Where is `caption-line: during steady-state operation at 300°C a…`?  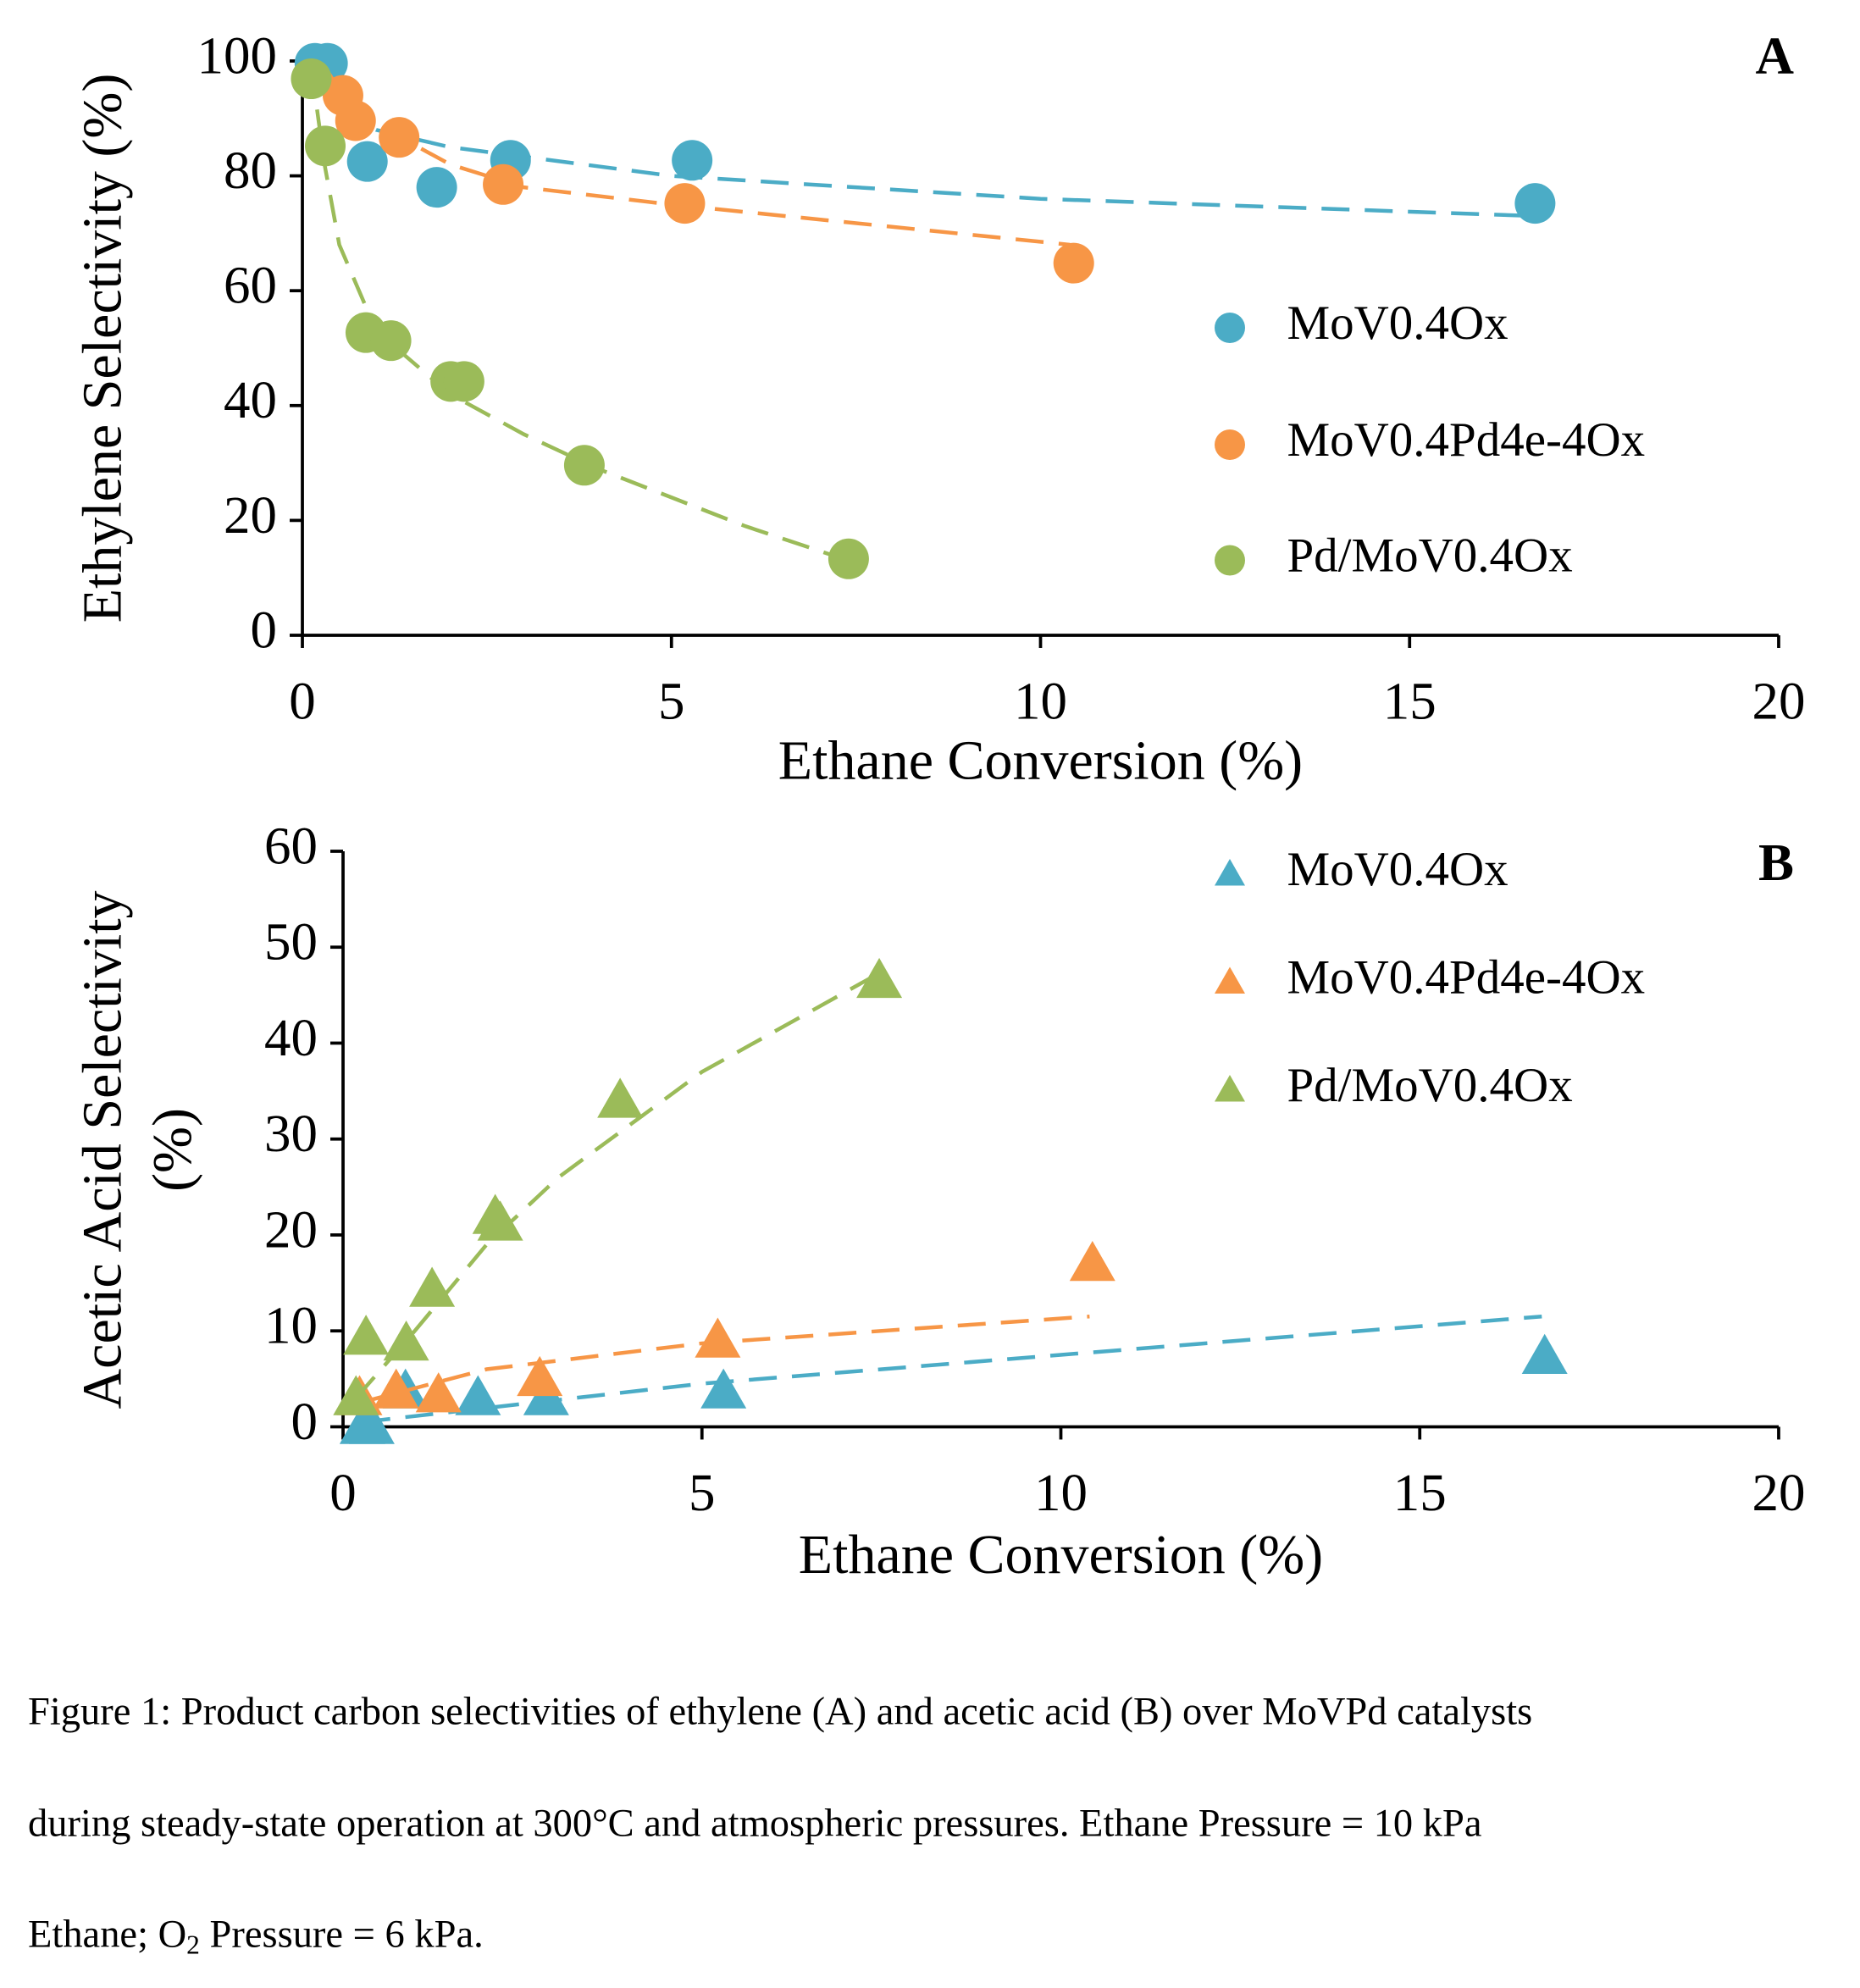 caption-line: during steady-state operation at 300°C a… is located at coordinates (755, 1824).